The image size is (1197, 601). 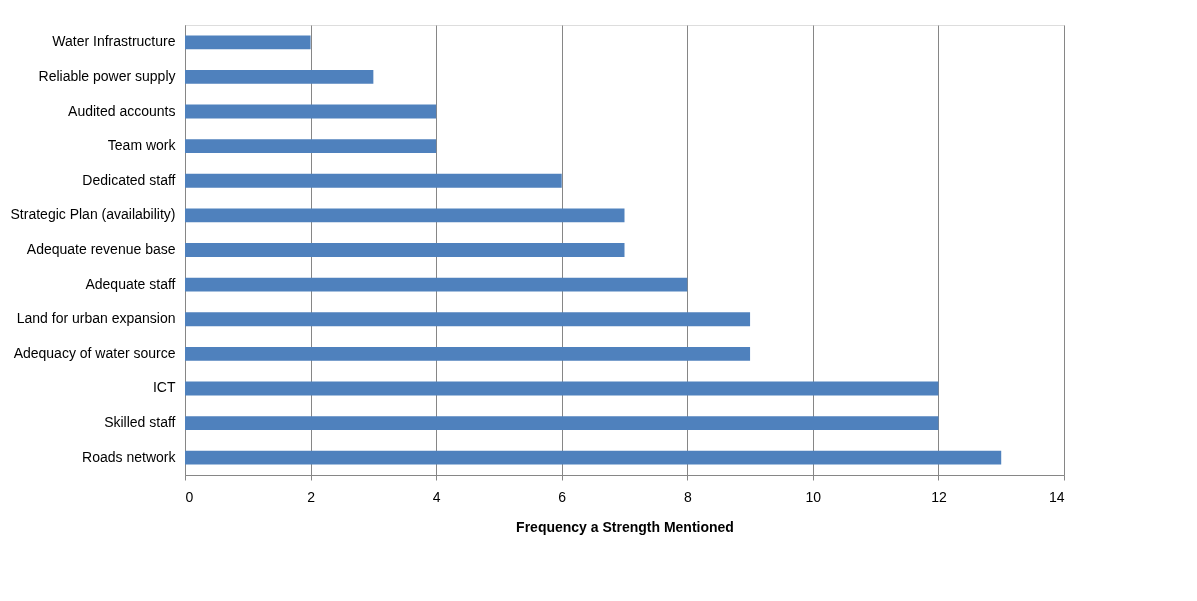 What do you see at coordinates (813, 496) in the screenshot?
I see `x-tick-label: 10` at bounding box center [813, 496].